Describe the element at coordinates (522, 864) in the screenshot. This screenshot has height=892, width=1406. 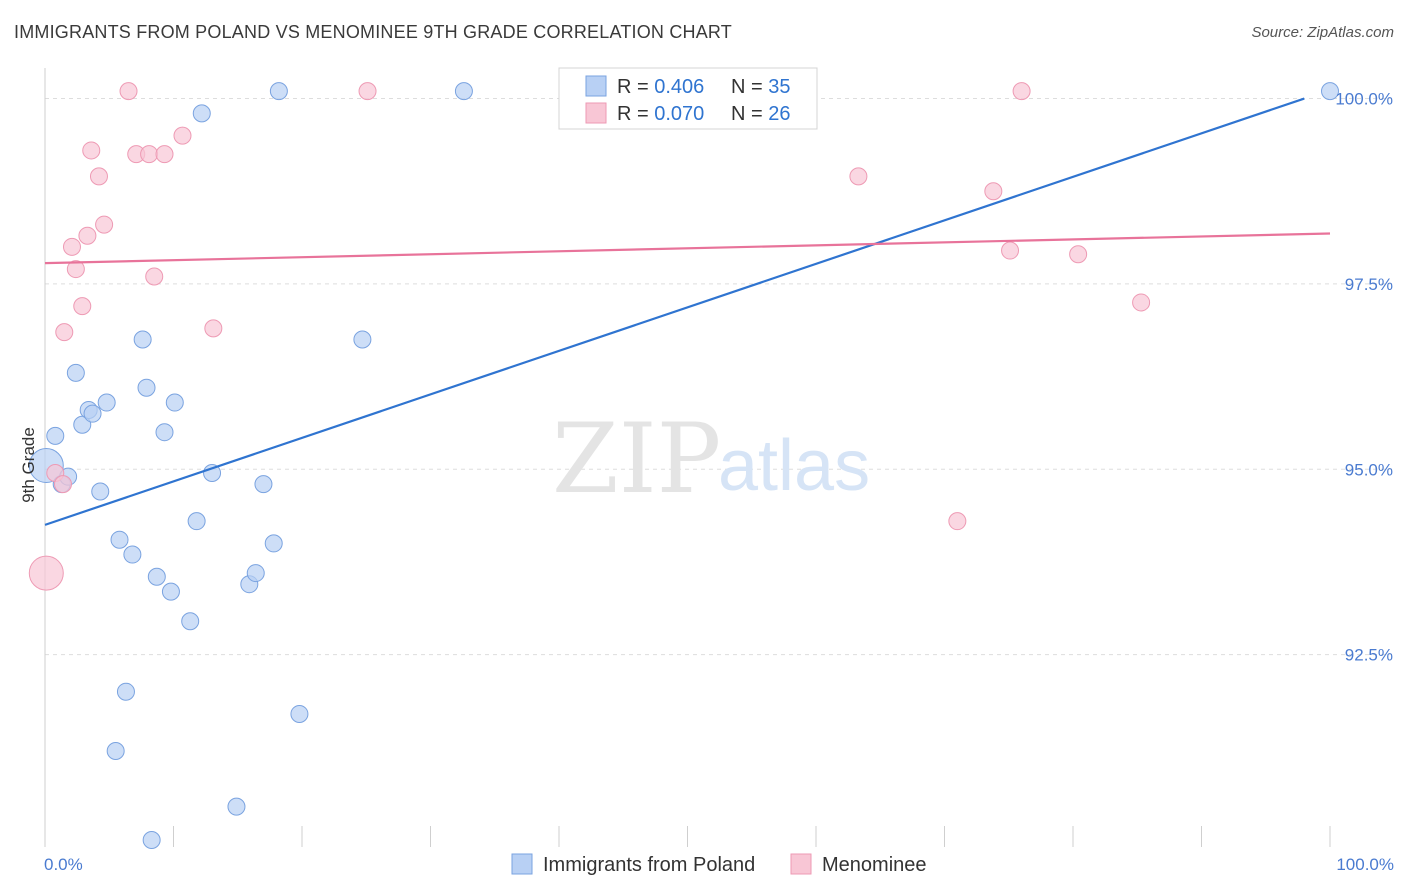
I see `legend-bottom-swatch-blue` at that location.